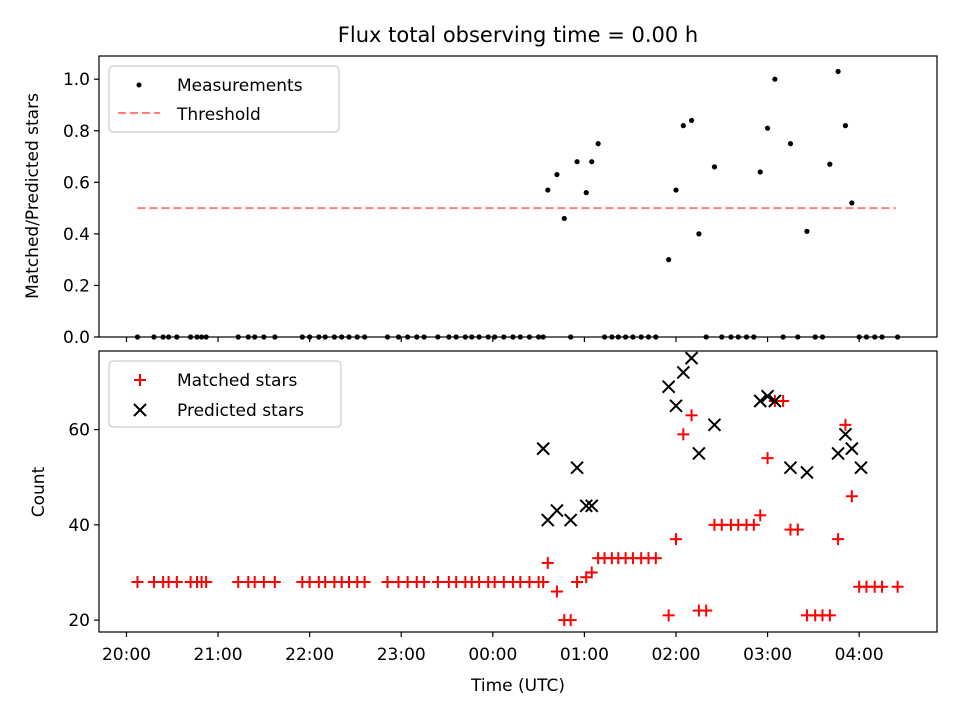 The height and width of the screenshot is (720, 960). What do you see at coordinates (240, 86) in the screenshot?
I see `legend-label-measurements: Measurements` at bounding box center [240, 86].